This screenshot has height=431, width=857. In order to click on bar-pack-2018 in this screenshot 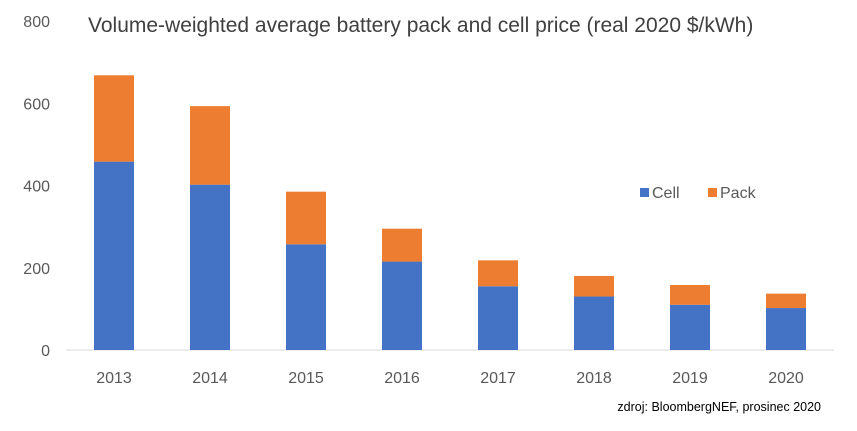, I will do `click(594, 286)`.